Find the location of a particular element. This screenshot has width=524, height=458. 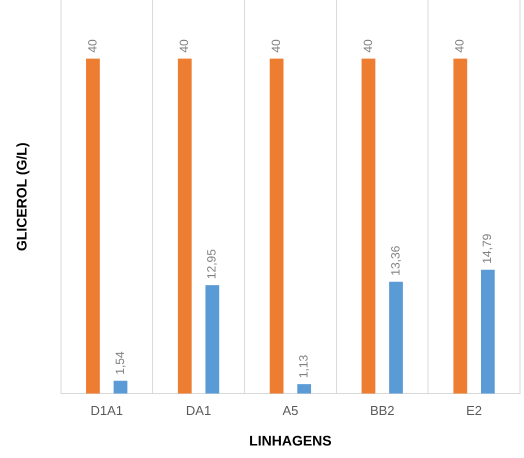

x-axis-title: LINHAGENS is located at coordinates (290, 440).